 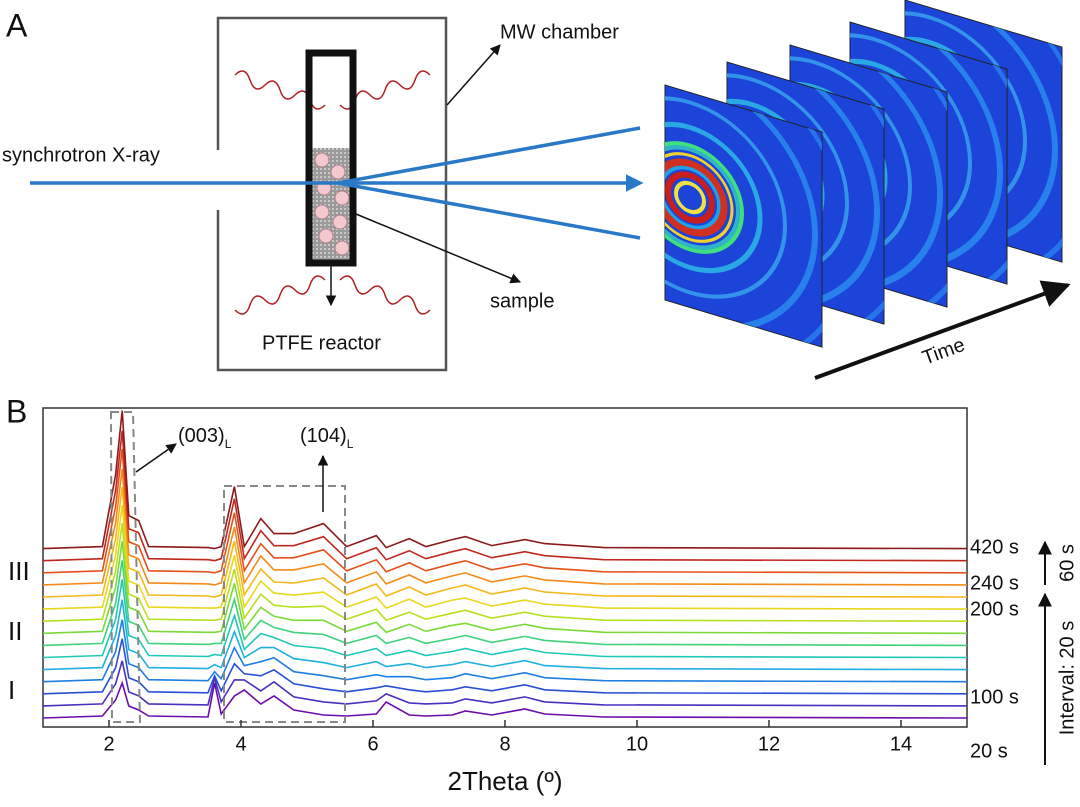 I want to click on peak-boxes, so click(x=227, y=567).